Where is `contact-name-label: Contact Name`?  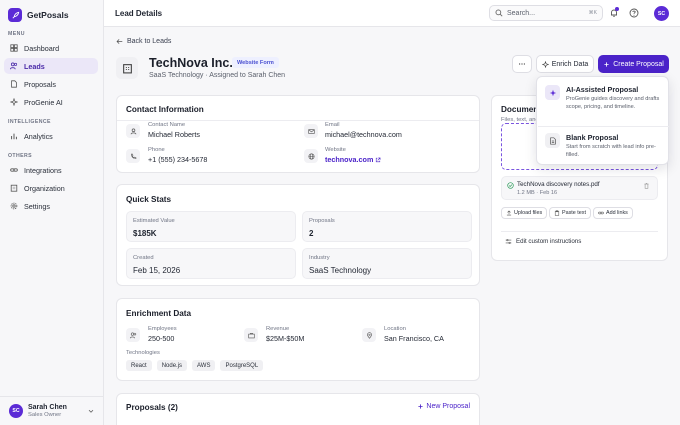 contact-name-label: Contact Name is located at coordinates (167, 125).